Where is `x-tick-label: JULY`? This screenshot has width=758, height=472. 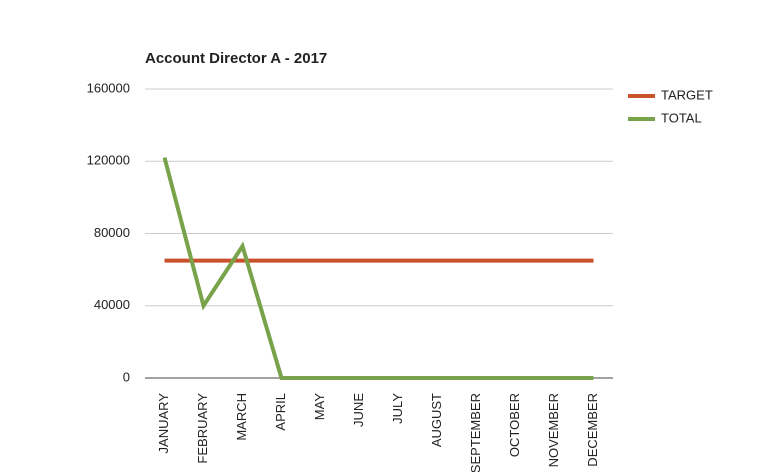 x-tick-label: JULY is located at coordinates (397, 408).